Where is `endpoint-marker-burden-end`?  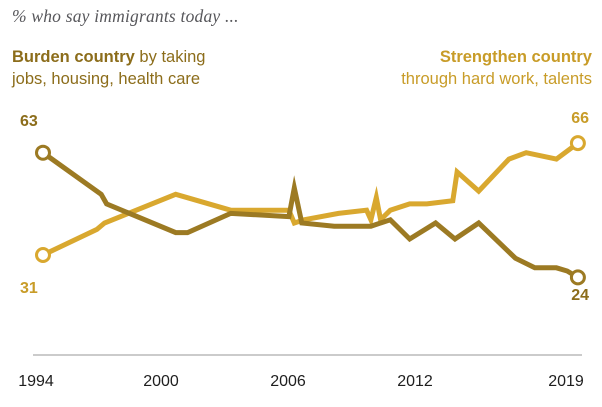 endpoint-marker-burden-end is located at coordinates (577, 277).